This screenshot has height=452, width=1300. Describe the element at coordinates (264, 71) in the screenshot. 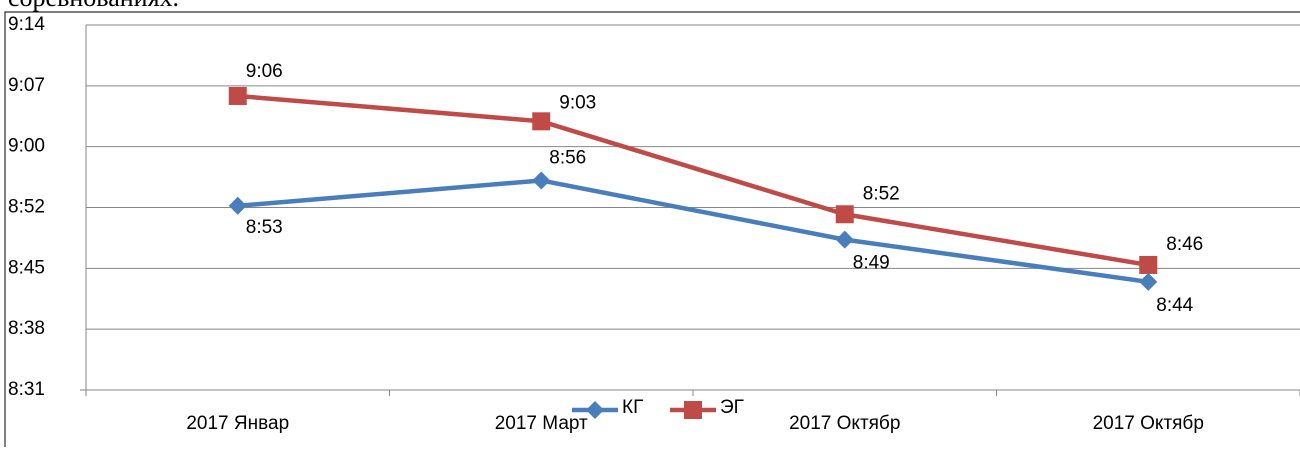

I see `data-label: 9:06` at that location.